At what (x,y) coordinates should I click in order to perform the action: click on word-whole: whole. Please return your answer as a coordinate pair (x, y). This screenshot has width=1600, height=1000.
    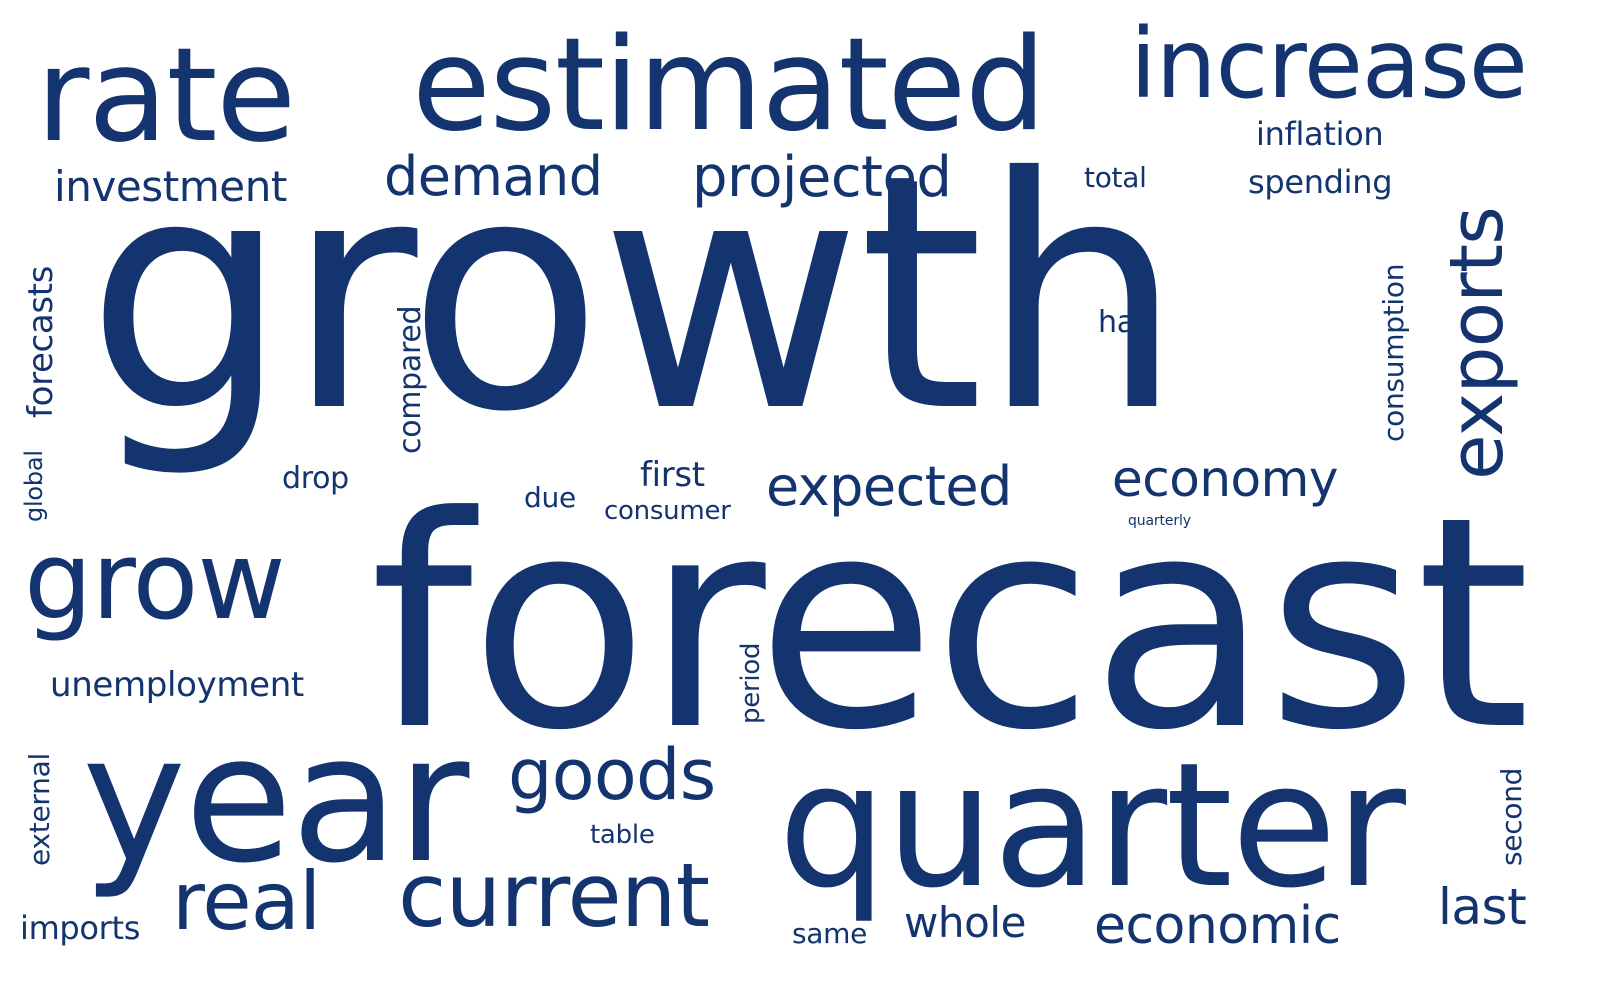
    Looking at the image, I should click on (965, 922).